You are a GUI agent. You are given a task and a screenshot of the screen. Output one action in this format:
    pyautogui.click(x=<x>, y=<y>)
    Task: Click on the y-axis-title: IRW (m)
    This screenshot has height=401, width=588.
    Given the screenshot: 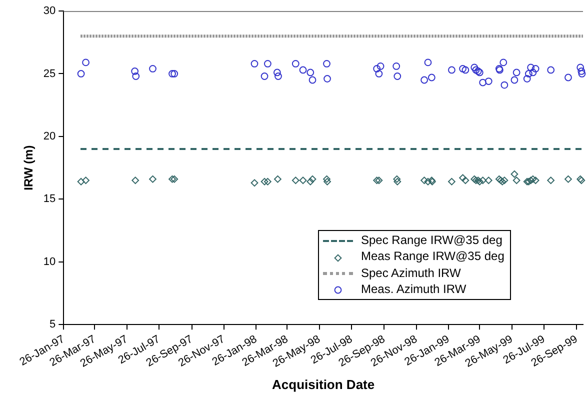 What is the action you would take?
    pyautogui.click(x=29, y=167)
    